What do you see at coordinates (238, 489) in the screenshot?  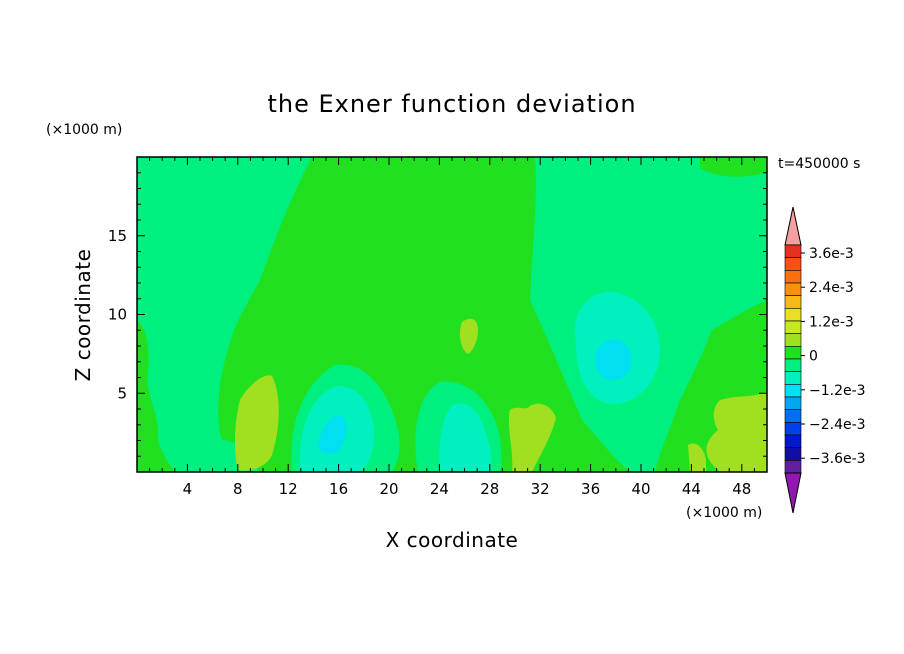 I see `x-tick-label: 8` at bounding box center [238, 489].